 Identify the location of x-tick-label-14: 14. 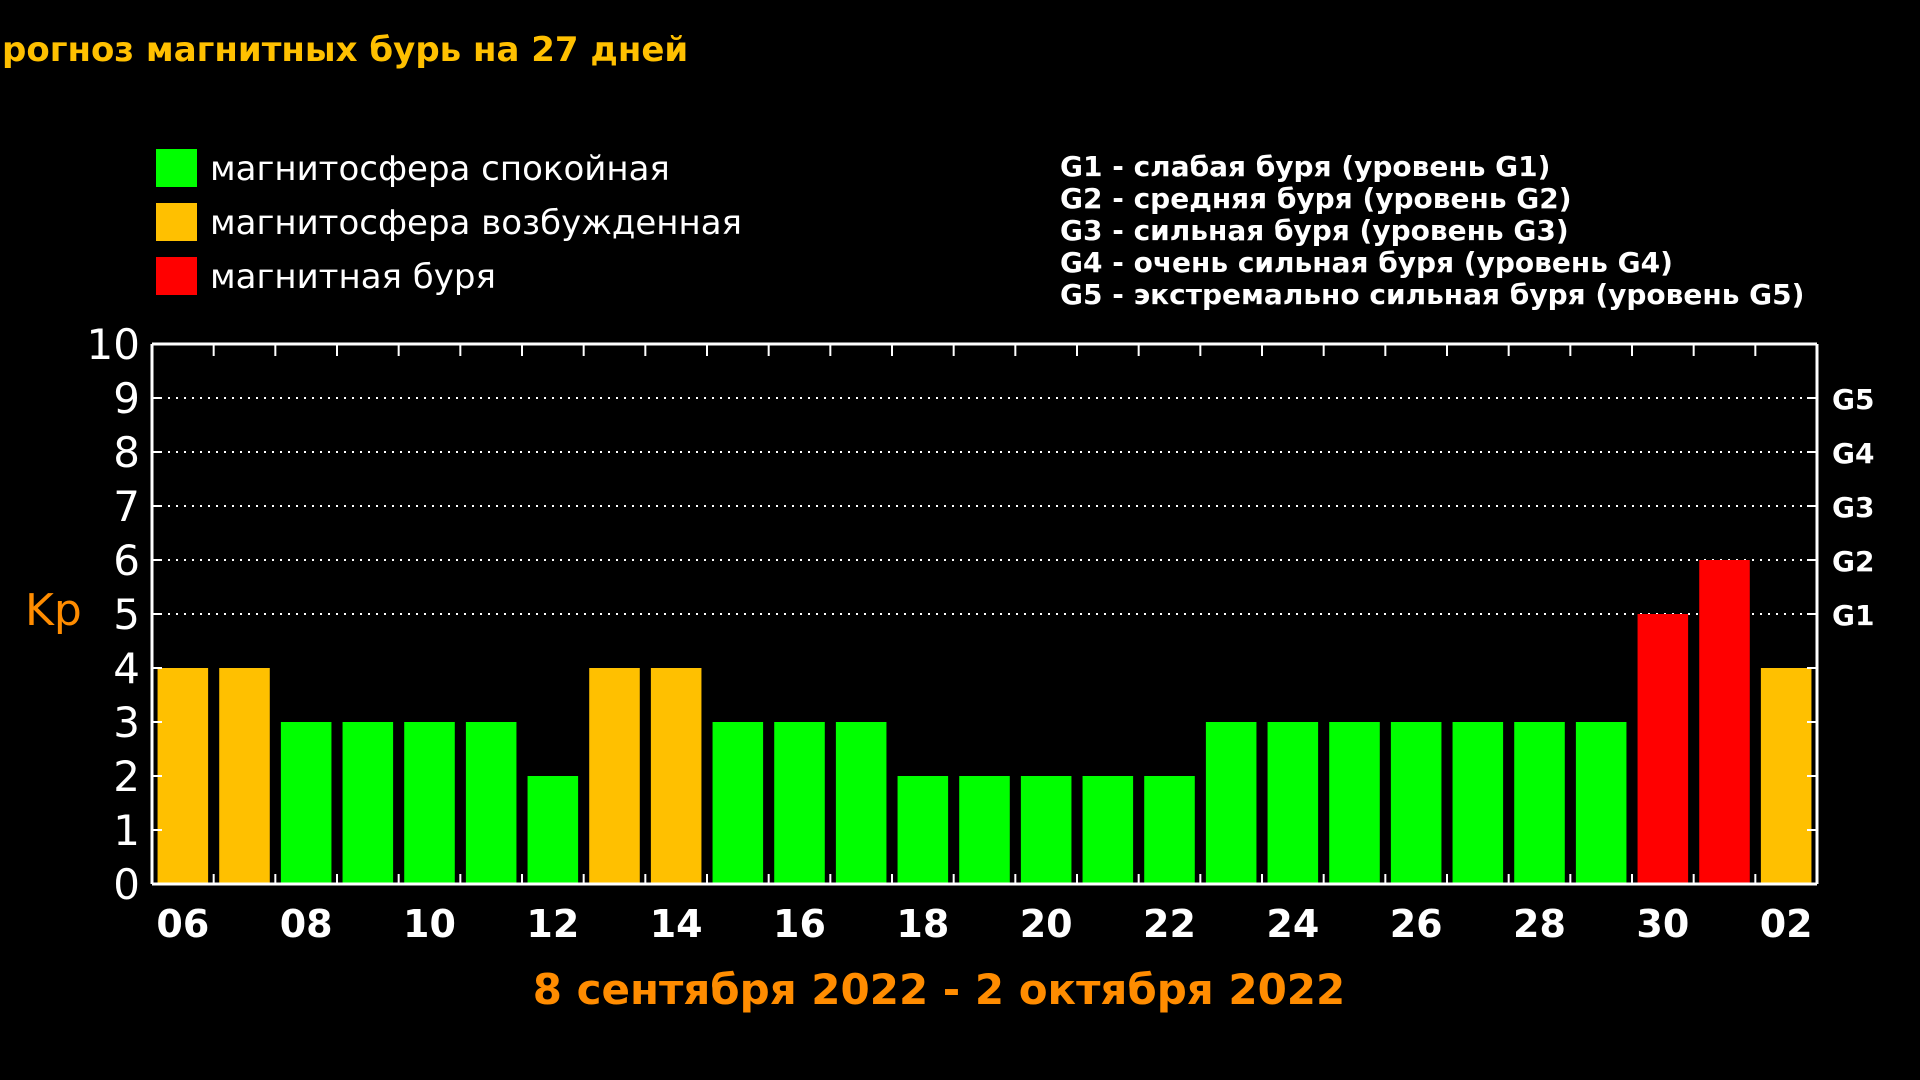
(676, 924).